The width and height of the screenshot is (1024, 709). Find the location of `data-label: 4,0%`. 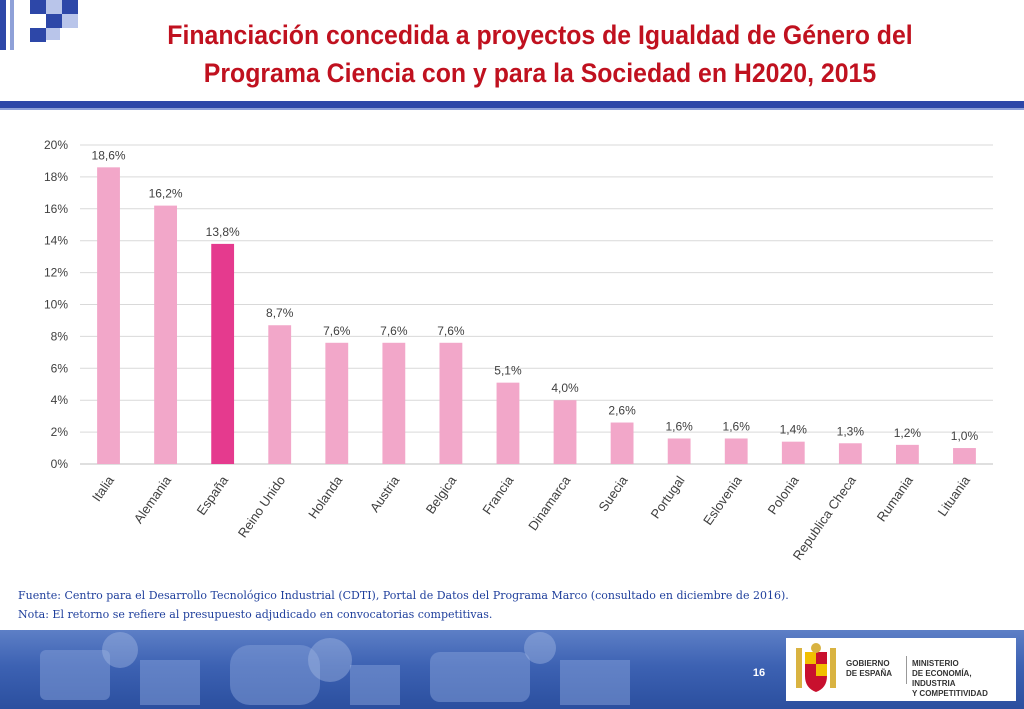

data-label: 4,0% is located at coordinates (565, 388).